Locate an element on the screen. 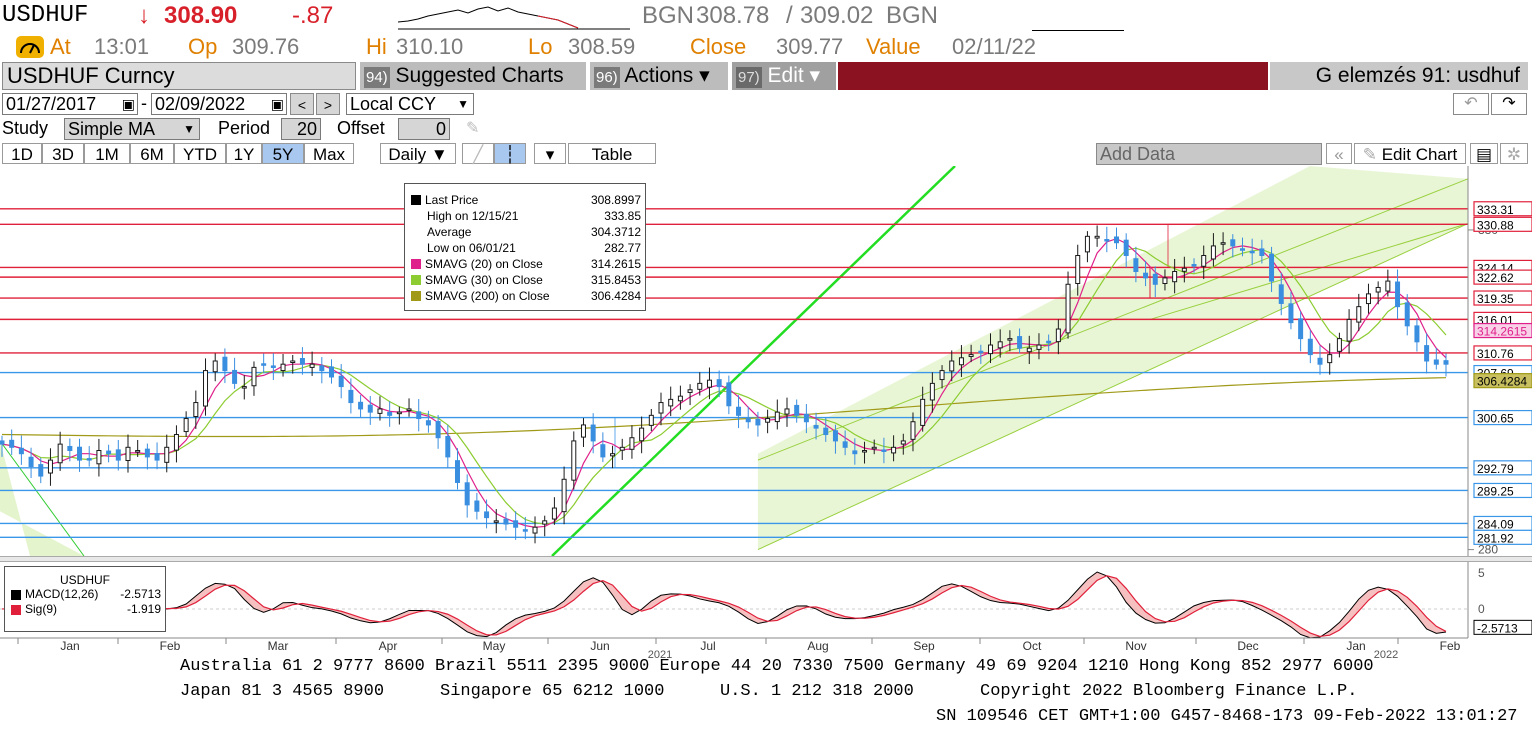  pencil-icon: ✎ is located at coordinates (473, 128).